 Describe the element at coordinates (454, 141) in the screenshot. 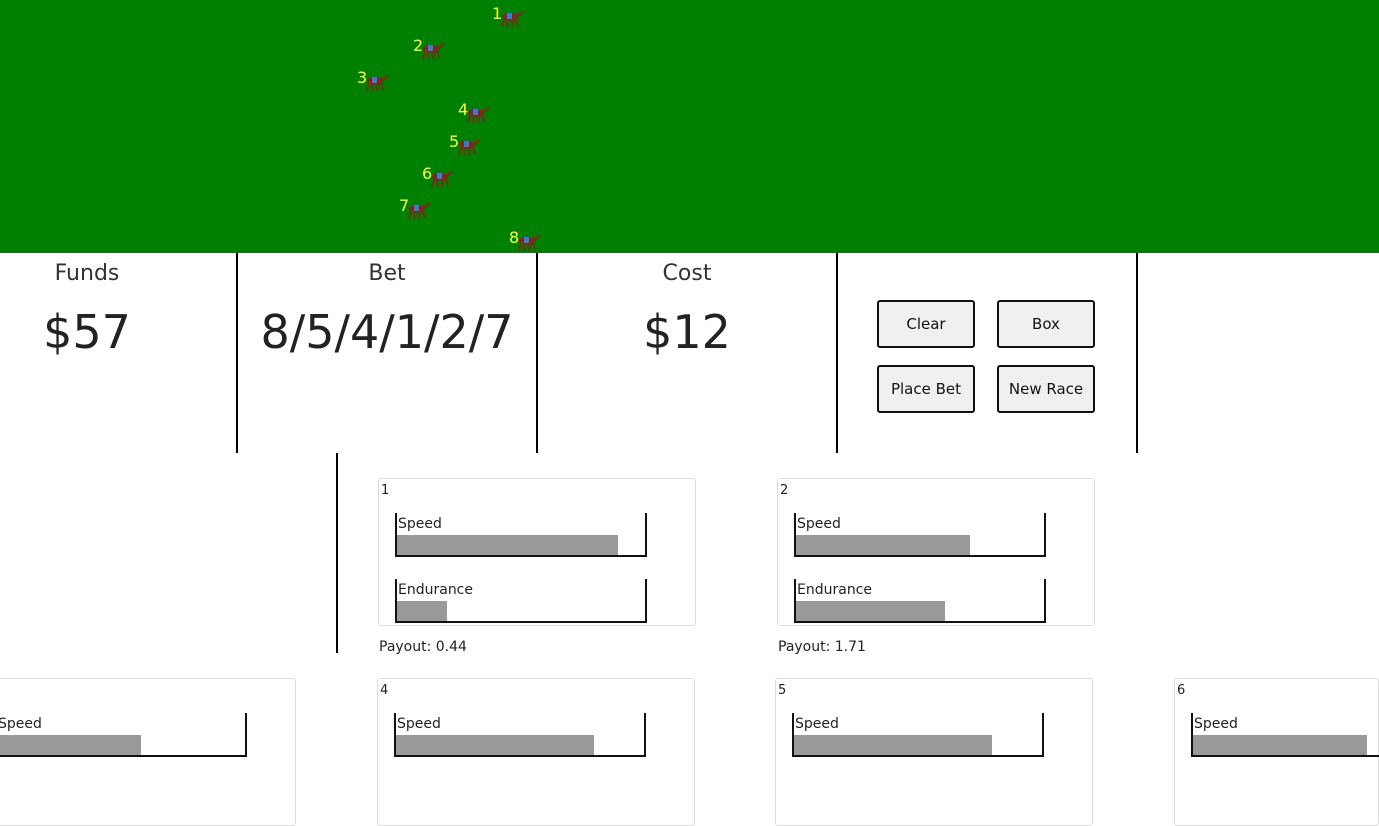

I see `horse-number: 5` at that location.